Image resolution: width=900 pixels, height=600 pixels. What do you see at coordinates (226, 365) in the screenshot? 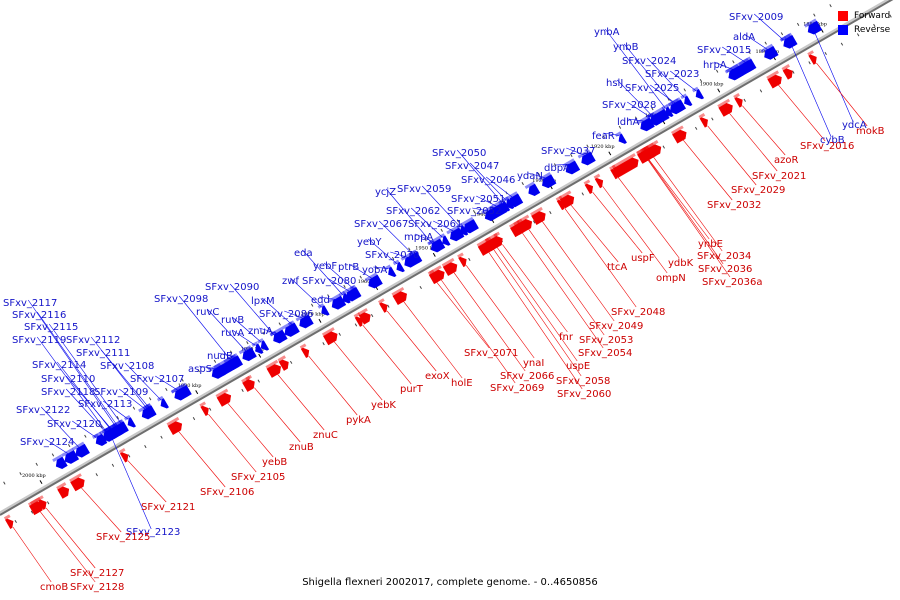
I see `gene-block-r3` at bounding box center [226, 365].